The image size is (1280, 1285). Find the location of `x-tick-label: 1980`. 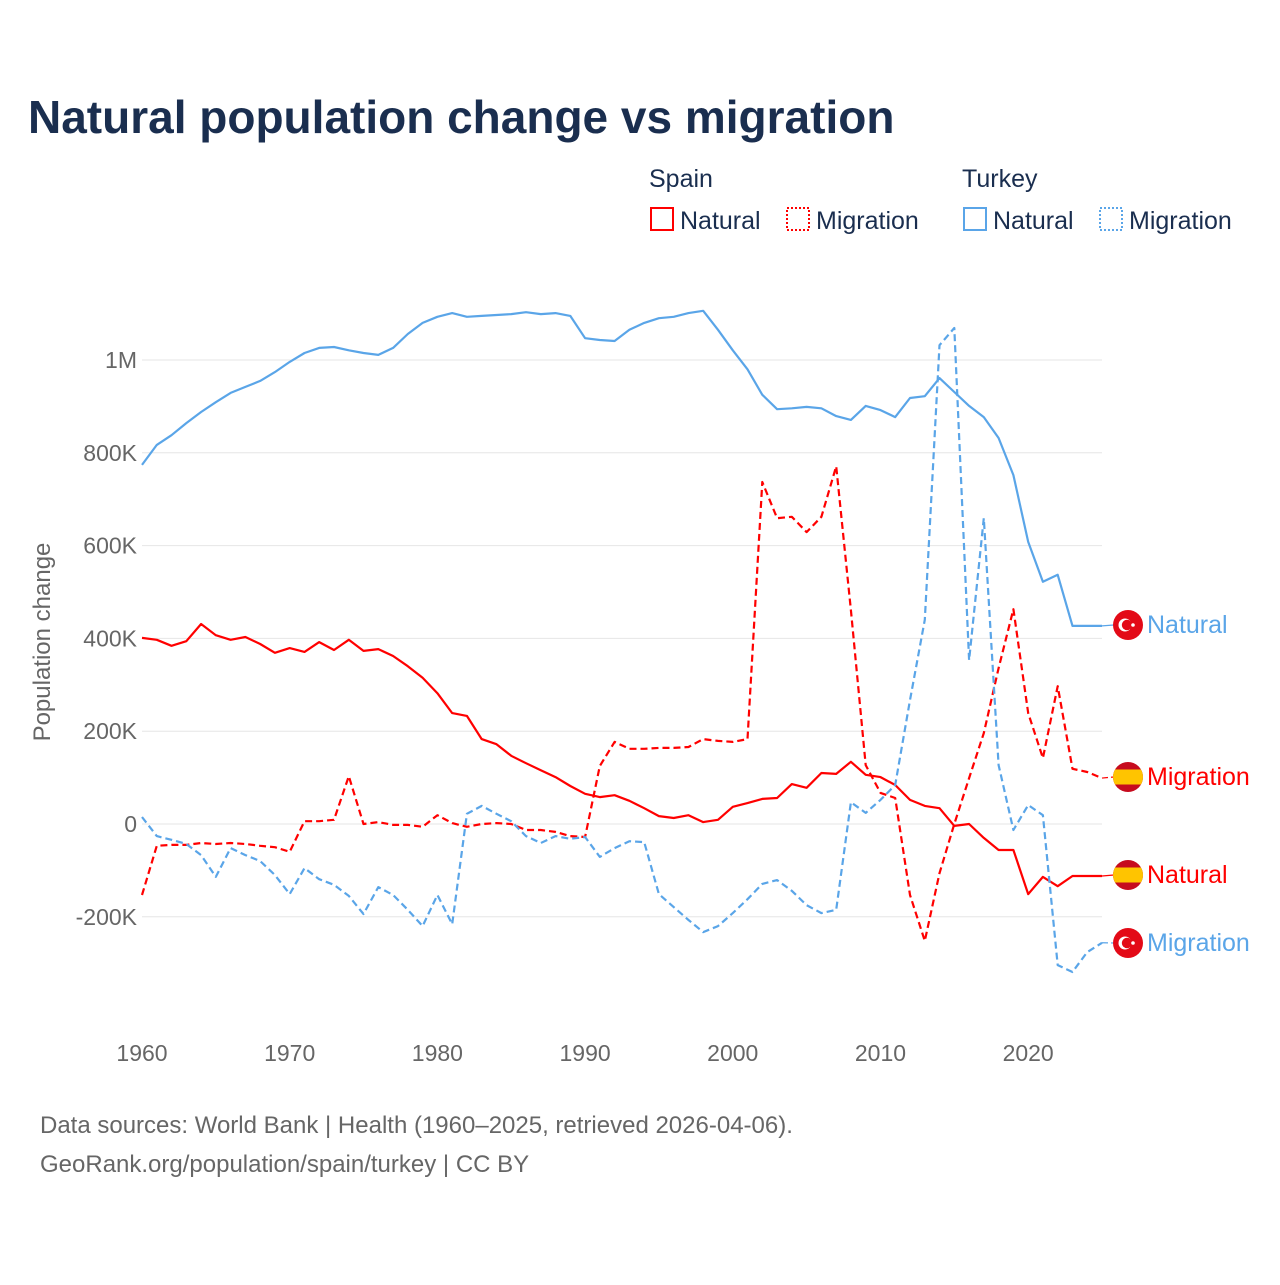

x-tick-label: 1980 is located at coordinates (437, 1053).